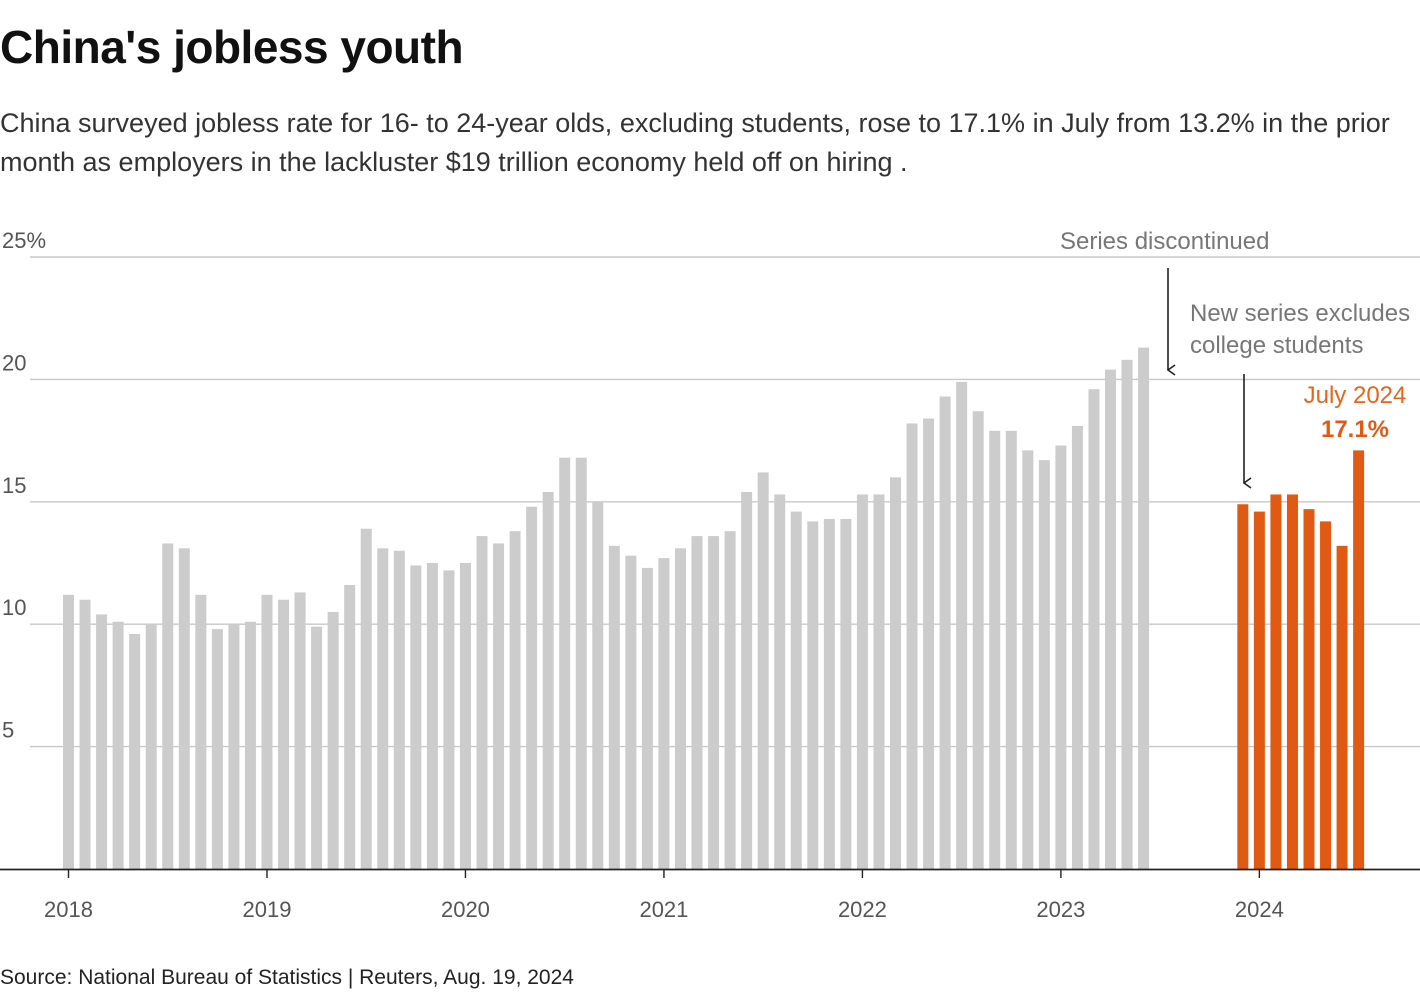 Image resolution: width=1420 pixels, height=1002 pixels. Describe the element at coordinates (14, 607) in the screenshot. I see `y-tick-label: 10` at that location.